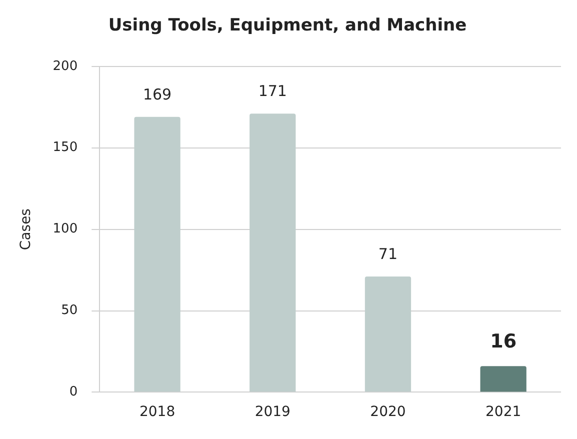 This screenshot has height=439, width=577. Describe the element at coordinates (26, 229) in the screenshot. I see `y-axis-title: Cases` at that location.